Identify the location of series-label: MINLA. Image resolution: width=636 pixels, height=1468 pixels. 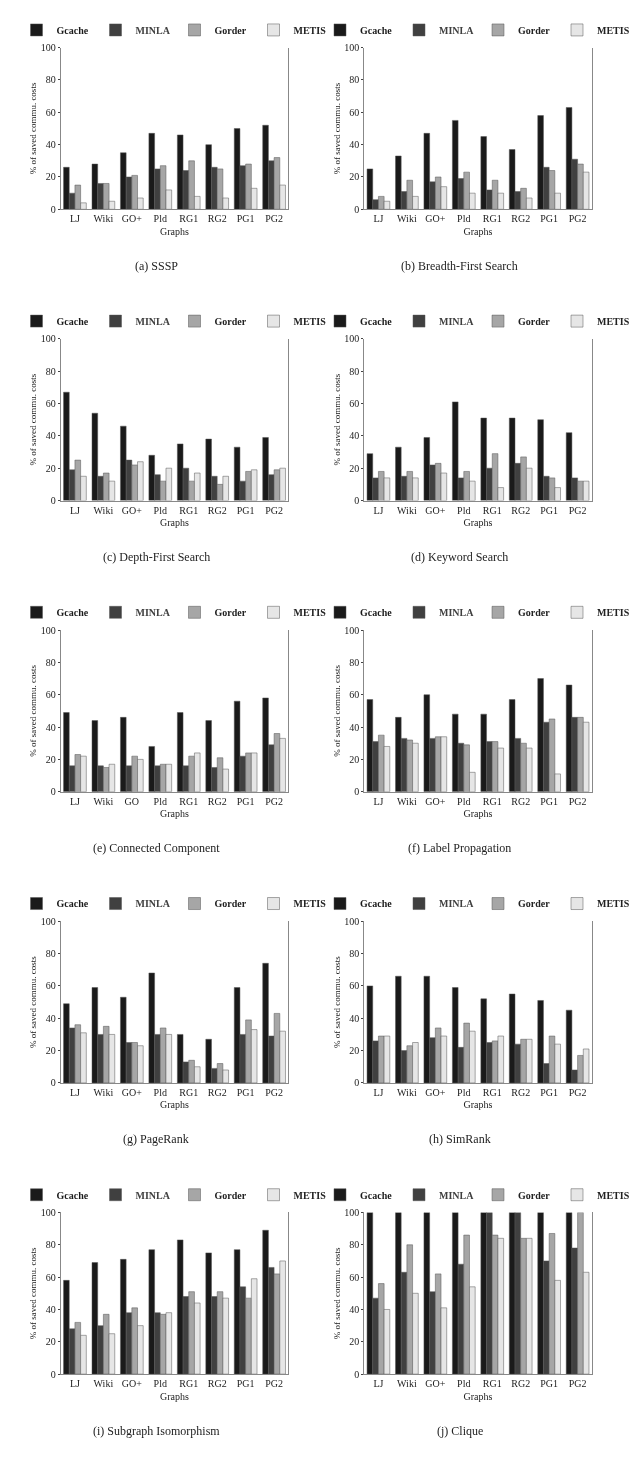
(457, 1195).